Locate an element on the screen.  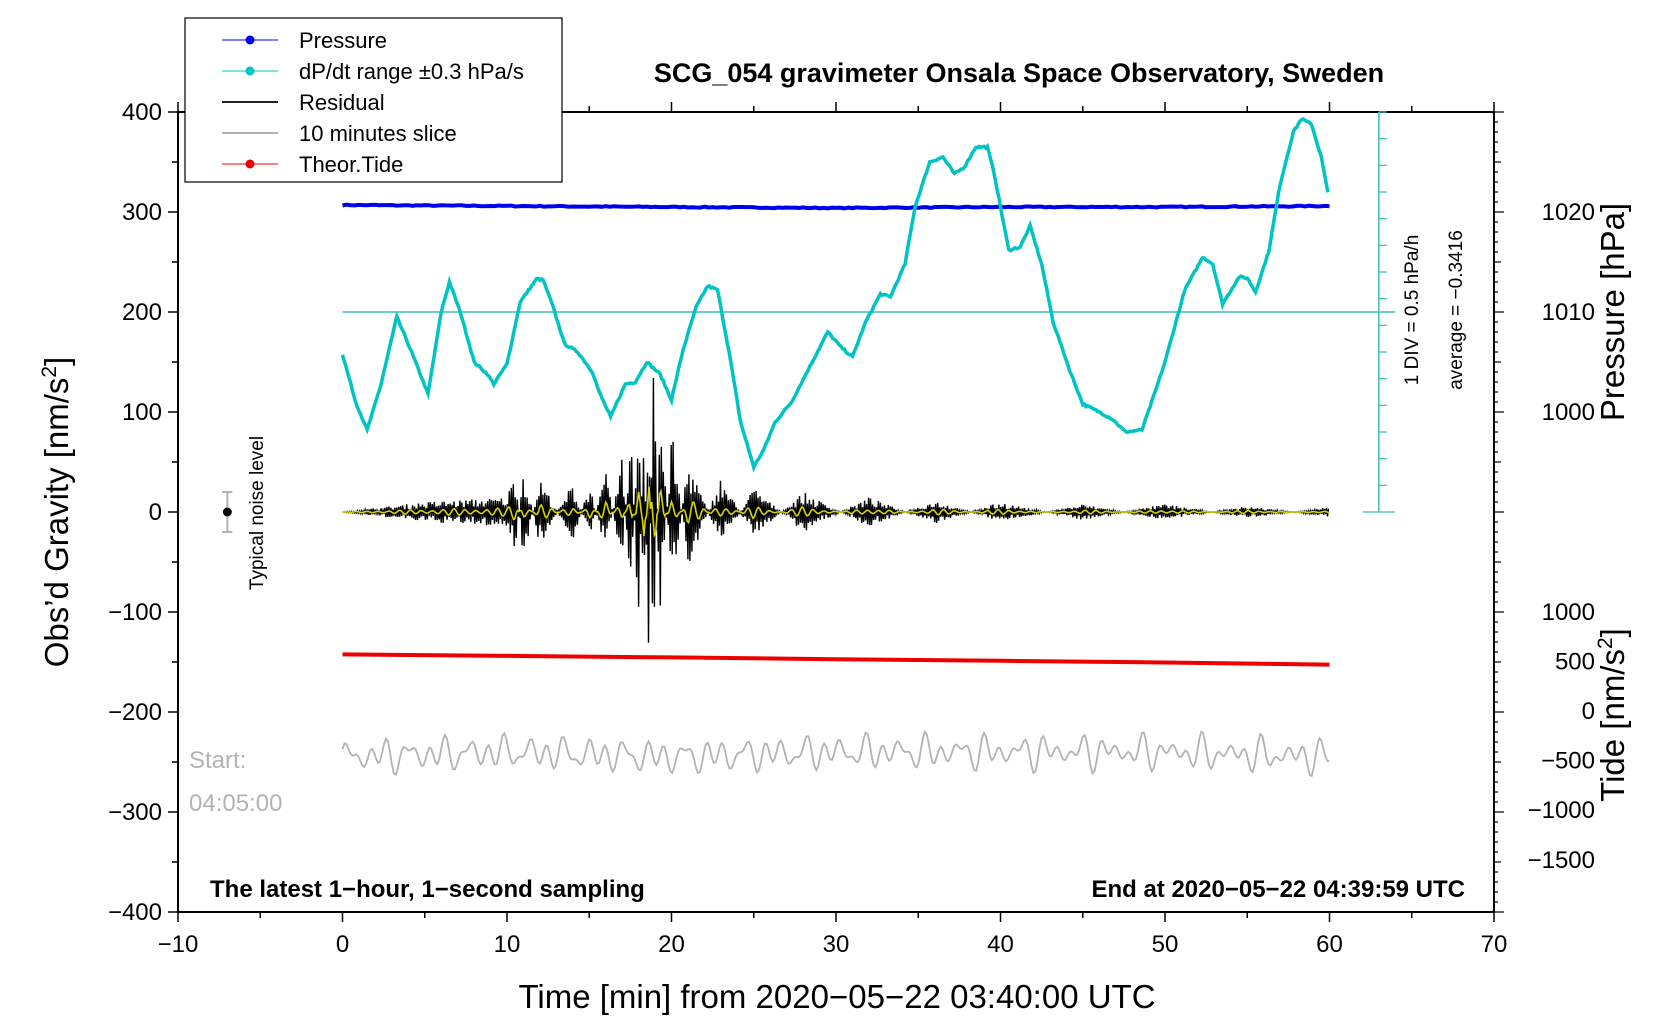
dpdt-scale is located at coordinates (1378, 312).